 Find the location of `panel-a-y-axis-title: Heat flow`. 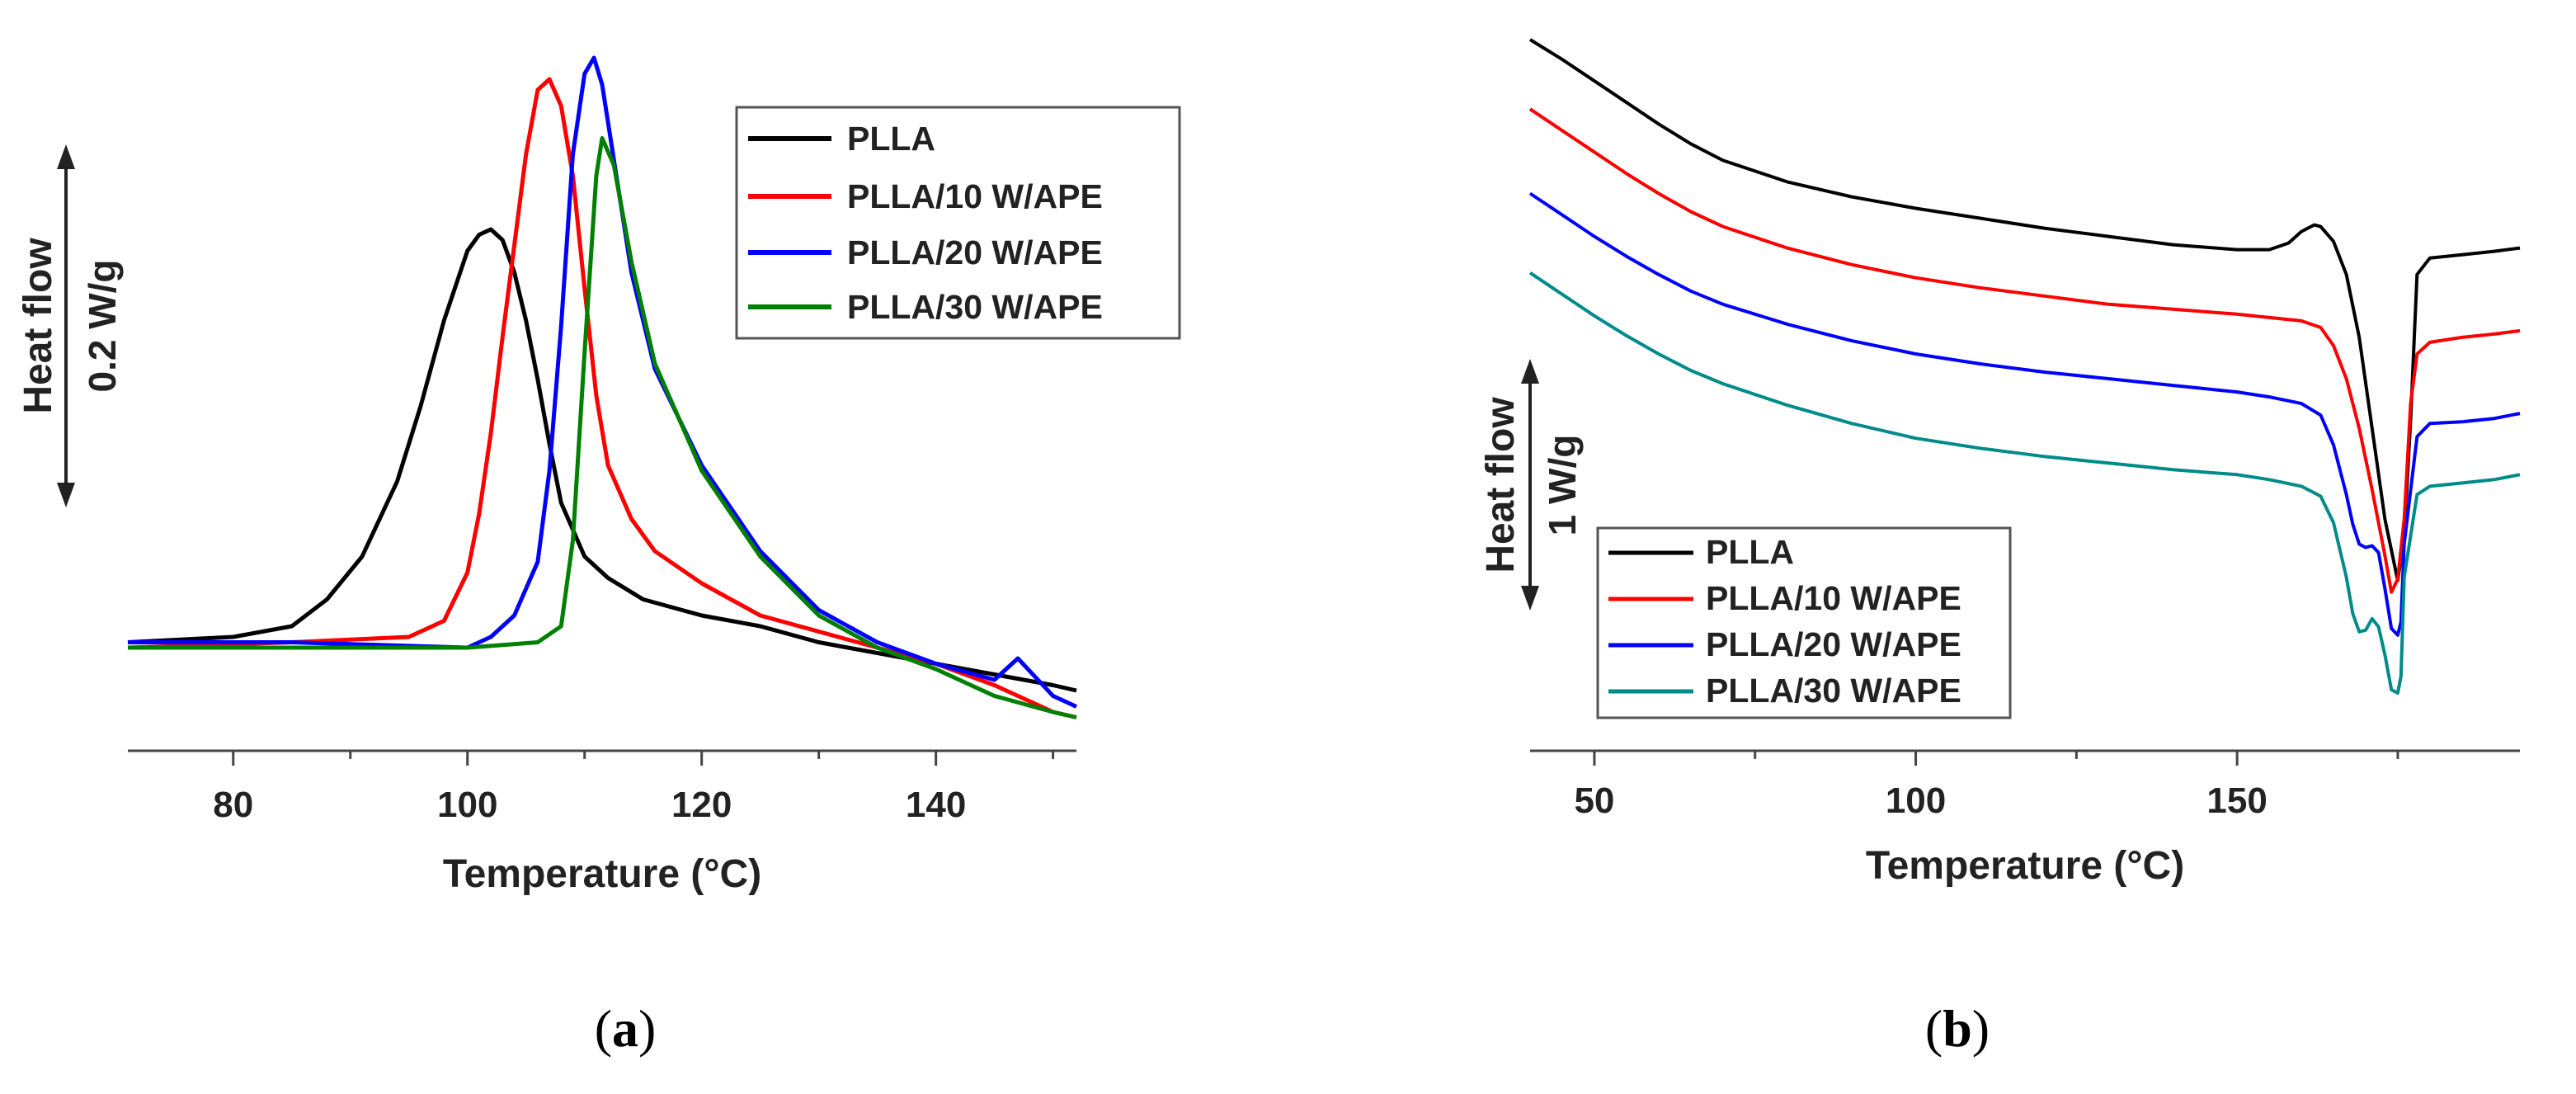

panel-a-y-axis-title: Heat flow is located at coordinates (38, 326).